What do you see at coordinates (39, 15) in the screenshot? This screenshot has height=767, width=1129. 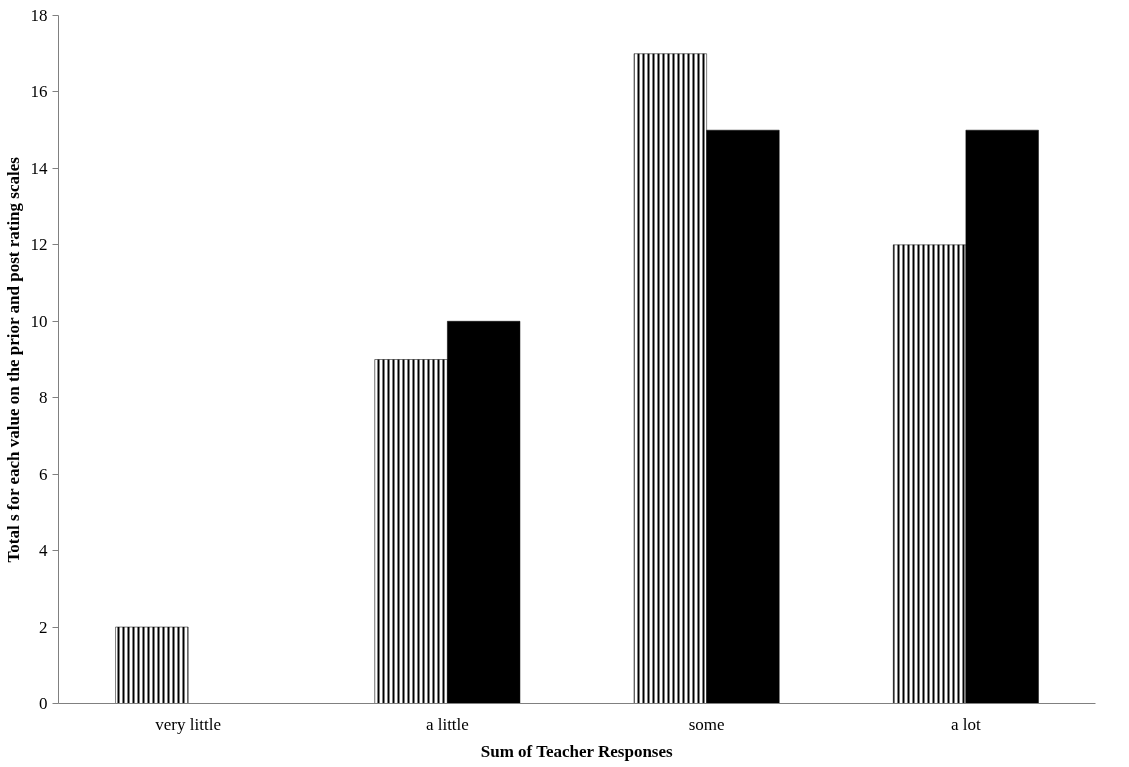 I see `y-tick-label: 18` at bounding box center [39, 15].